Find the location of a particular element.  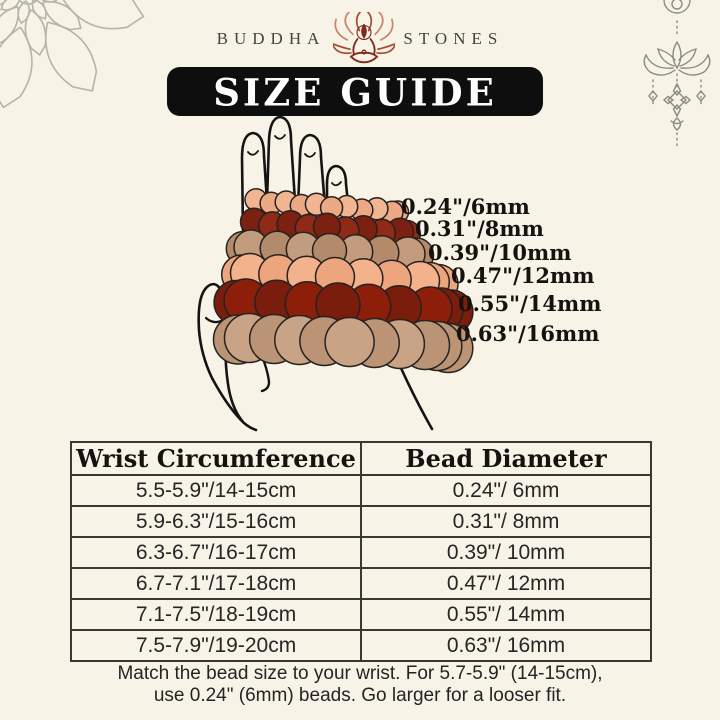

size-guide-banner: SIZE GUIDE is located at coordinates (355, 91).